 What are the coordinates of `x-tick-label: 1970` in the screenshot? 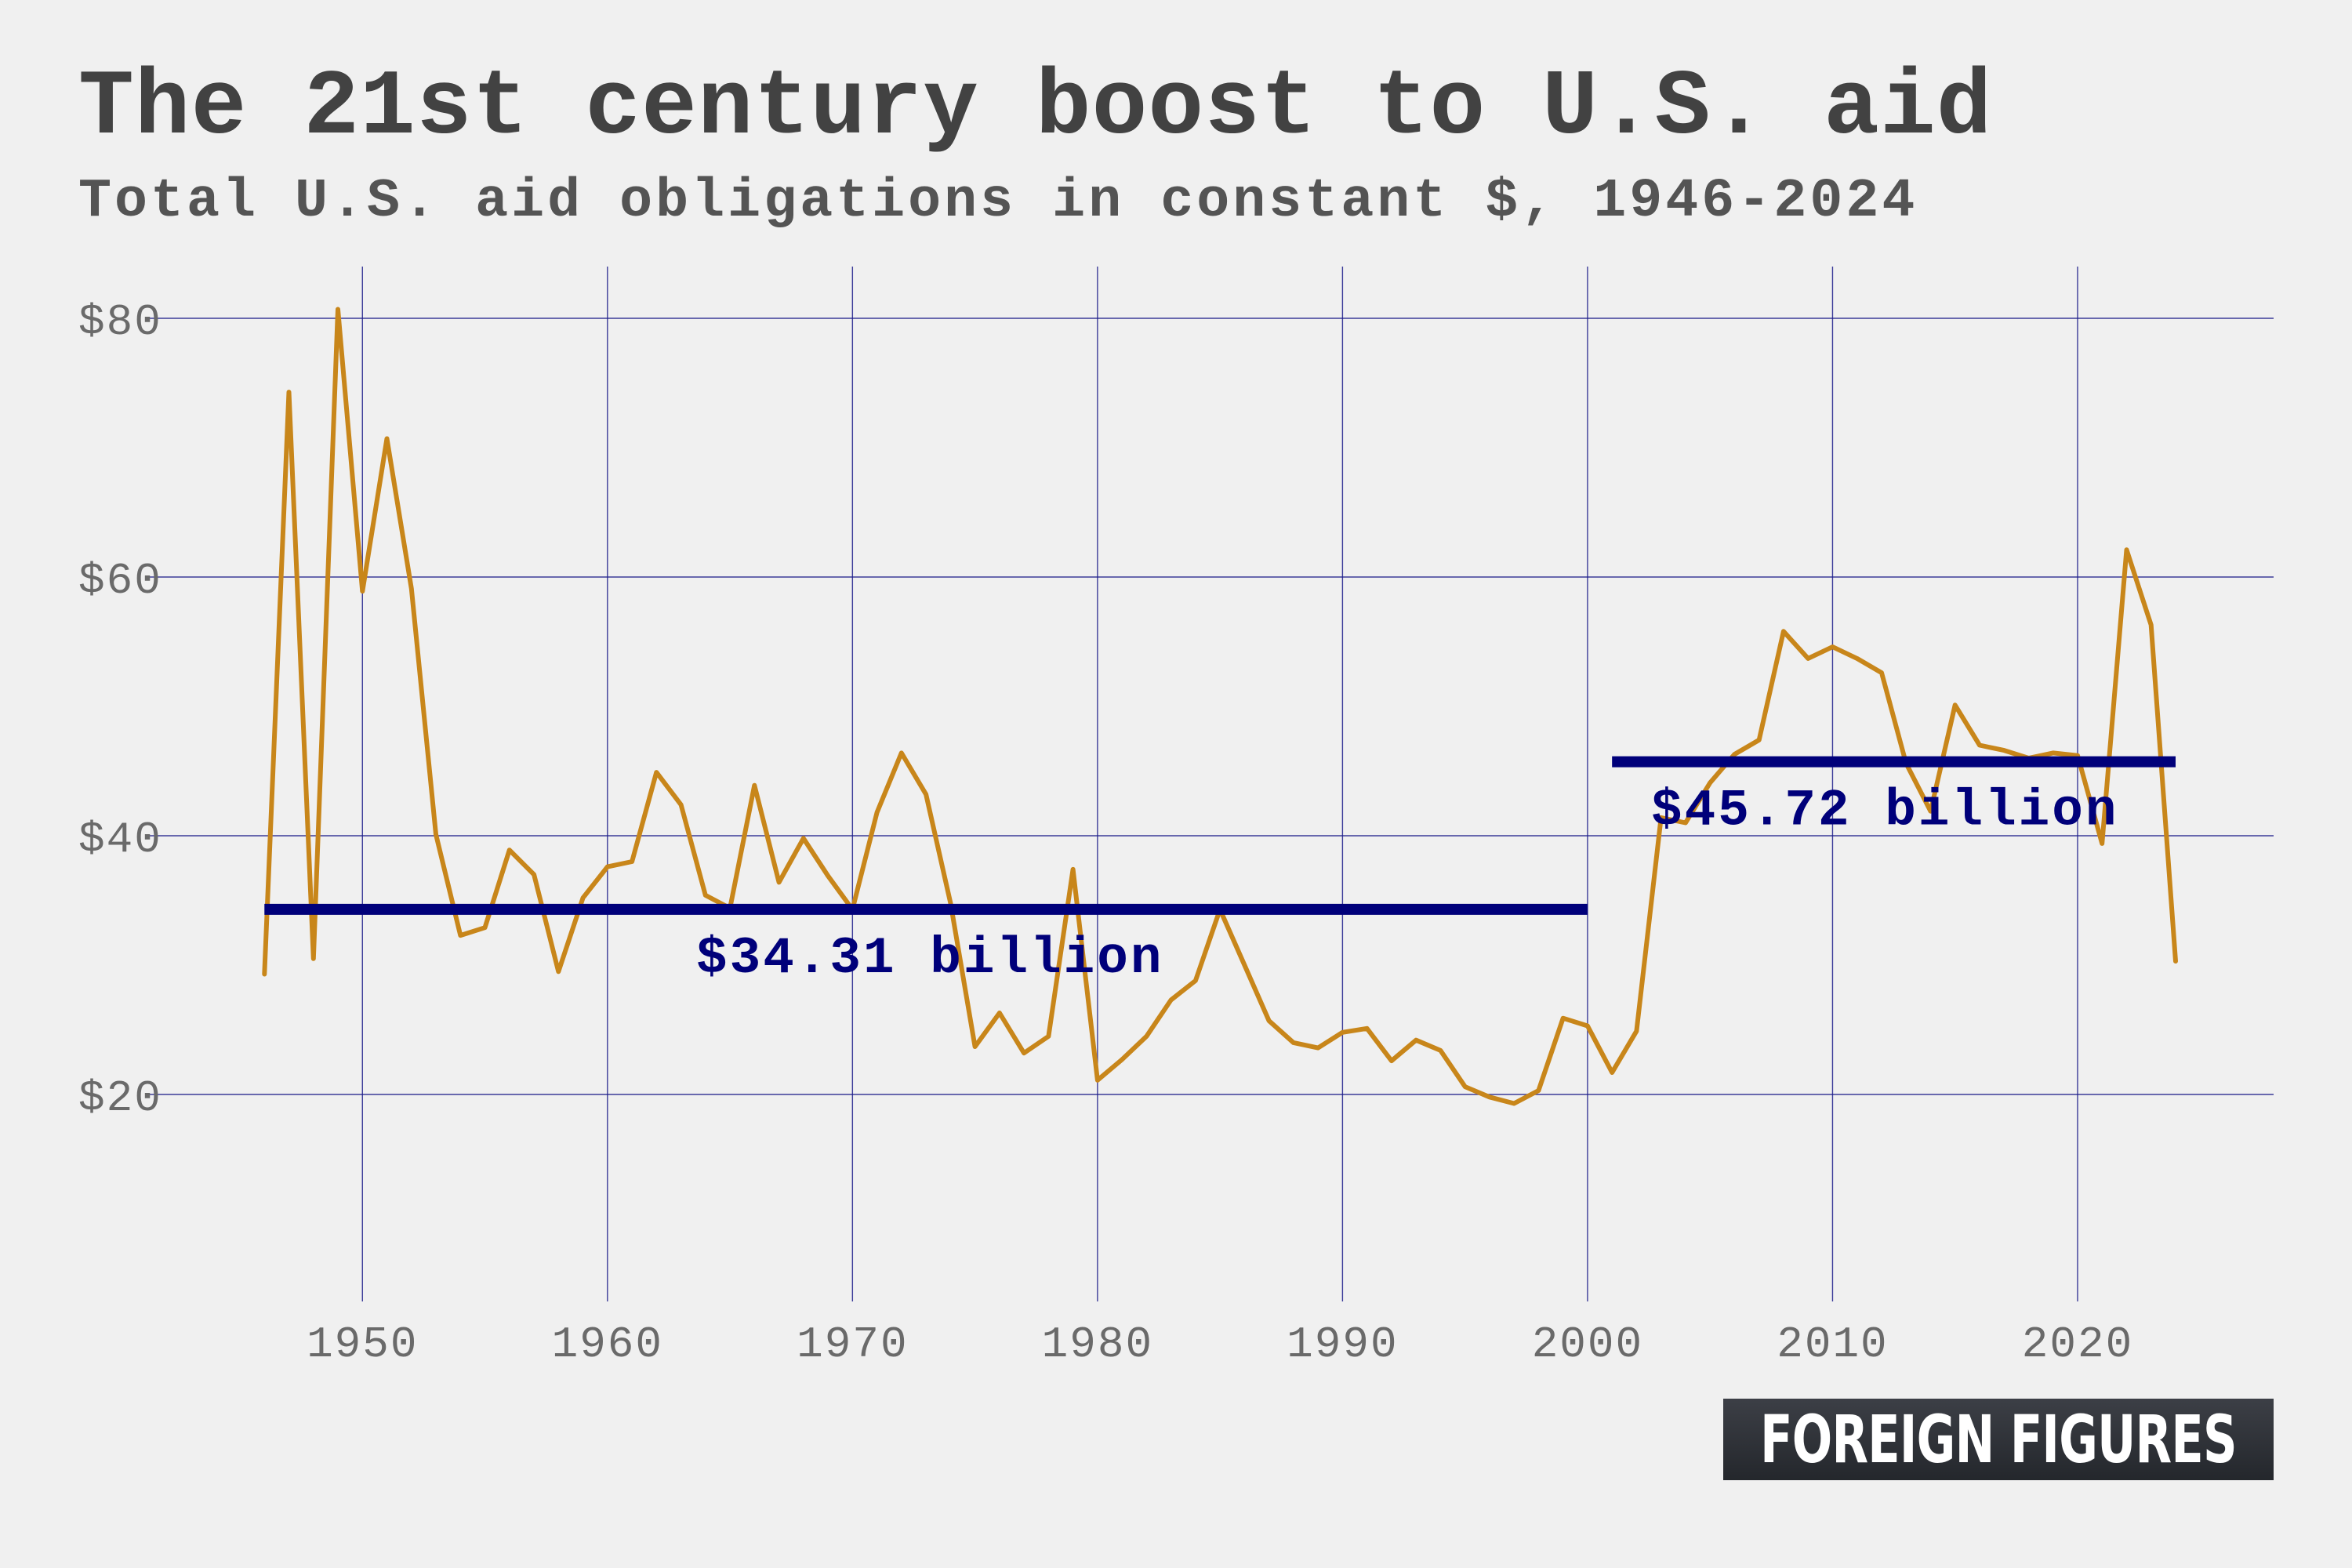 It's located at (852, 1344).